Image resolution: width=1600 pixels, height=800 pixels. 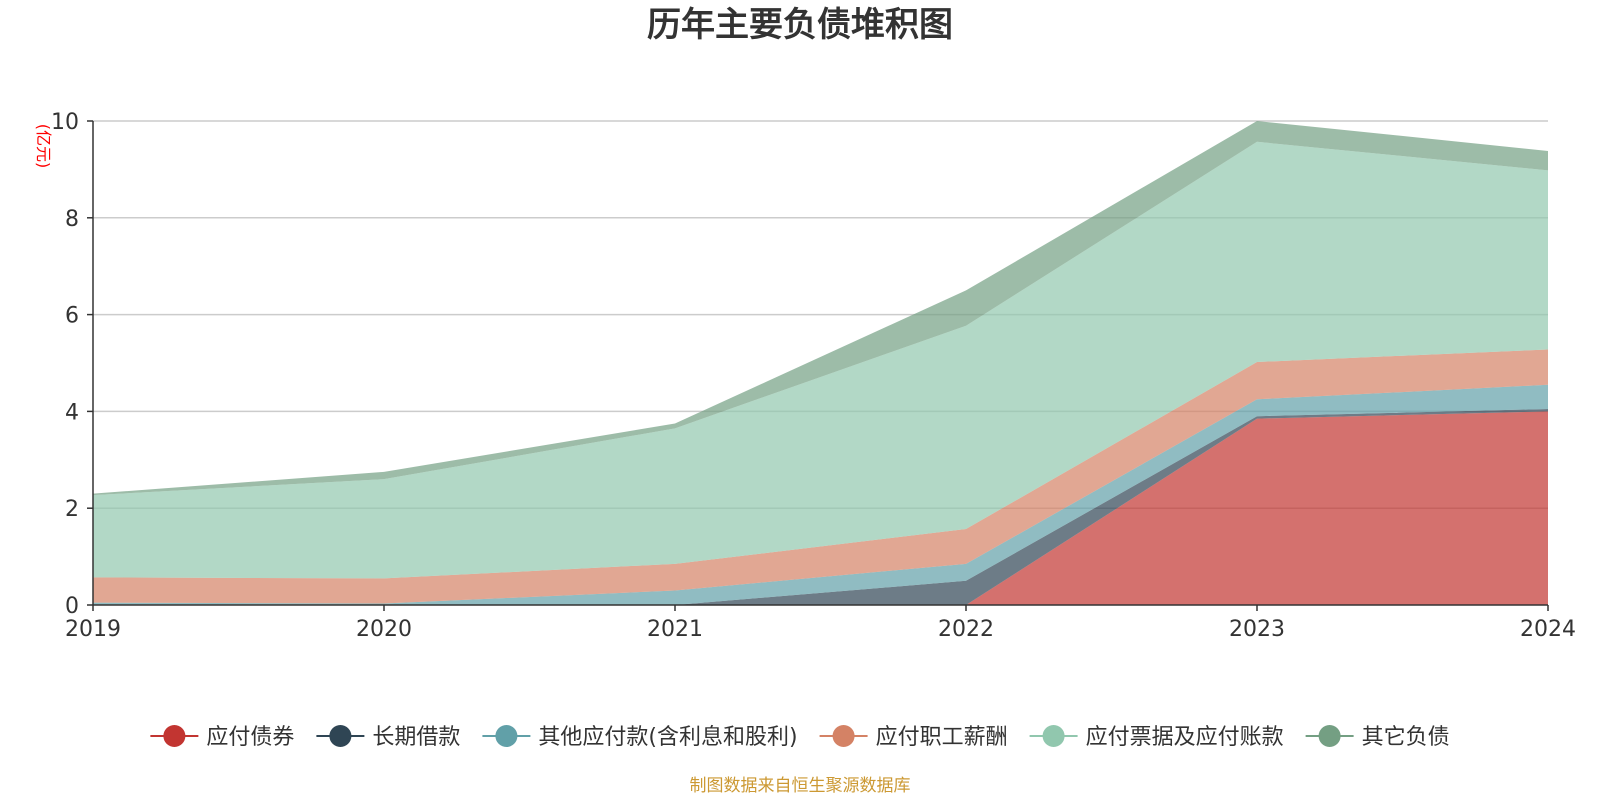 What do you see at coordinates (1406, 737) in the screenshot?
I see `legend-label: 其它负债` at bounding box center [1406, 737].